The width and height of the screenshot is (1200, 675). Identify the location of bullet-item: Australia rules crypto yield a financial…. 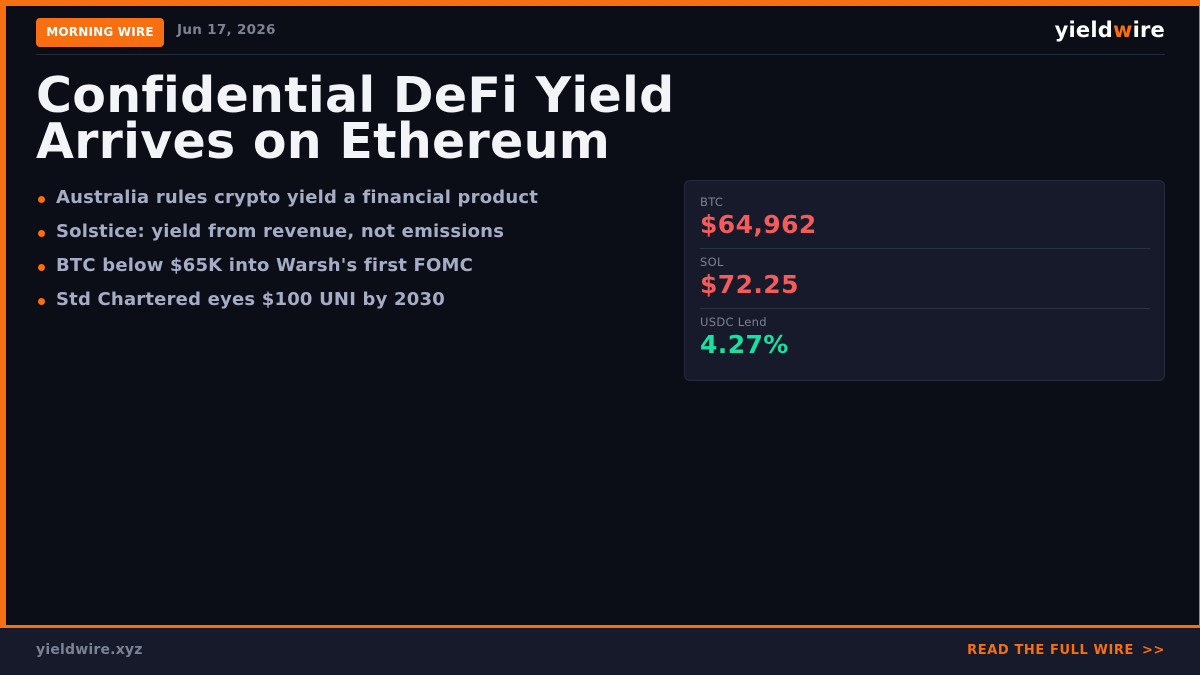
(288, 197).